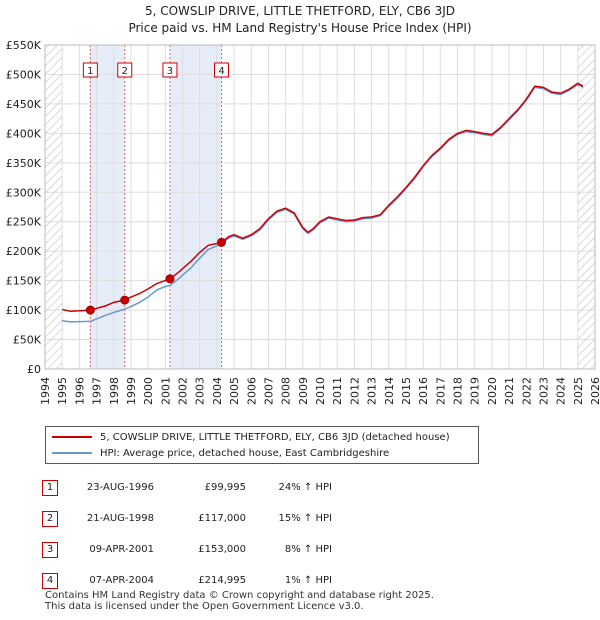 The height and width of the screenshot is (620, 600). I want to click on x-tick-label: 2001, so click(165, 391).